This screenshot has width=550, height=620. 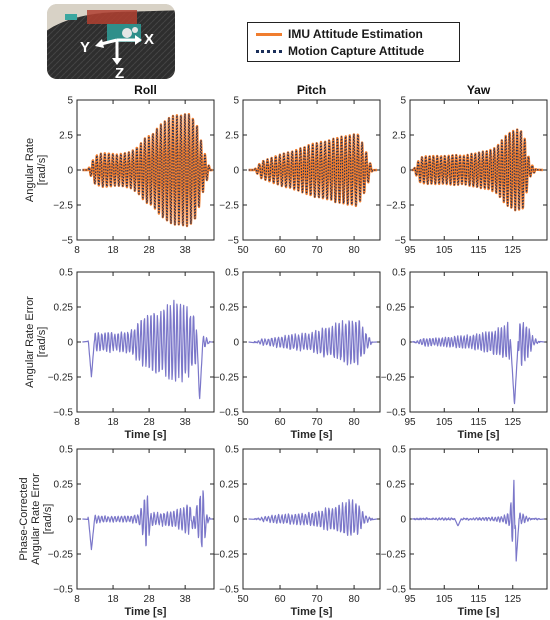 I want to click on y-tick-label-angular-rate-pitch: 5, so click(x=236, y=101).